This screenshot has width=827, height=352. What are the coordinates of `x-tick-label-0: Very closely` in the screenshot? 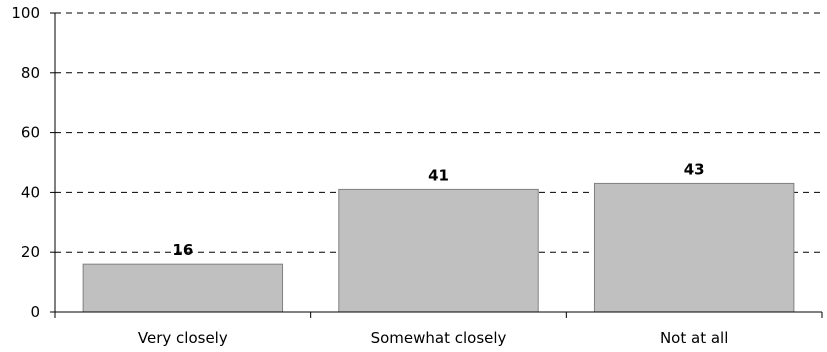 It's located at (183, 338).